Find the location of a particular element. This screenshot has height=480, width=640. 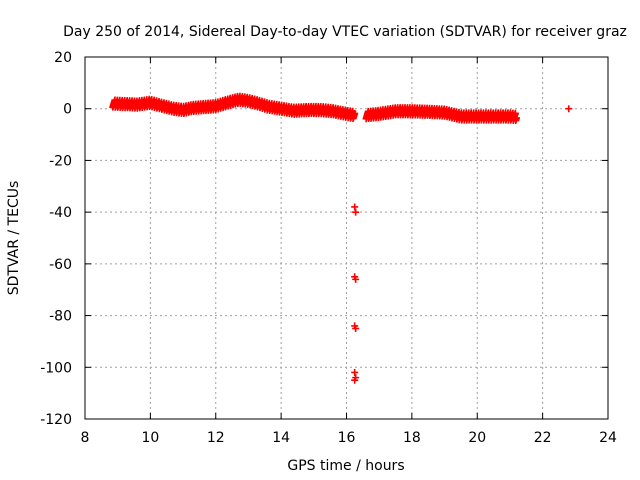

x-tick-label: 18 is located at coordinates (412, 438).